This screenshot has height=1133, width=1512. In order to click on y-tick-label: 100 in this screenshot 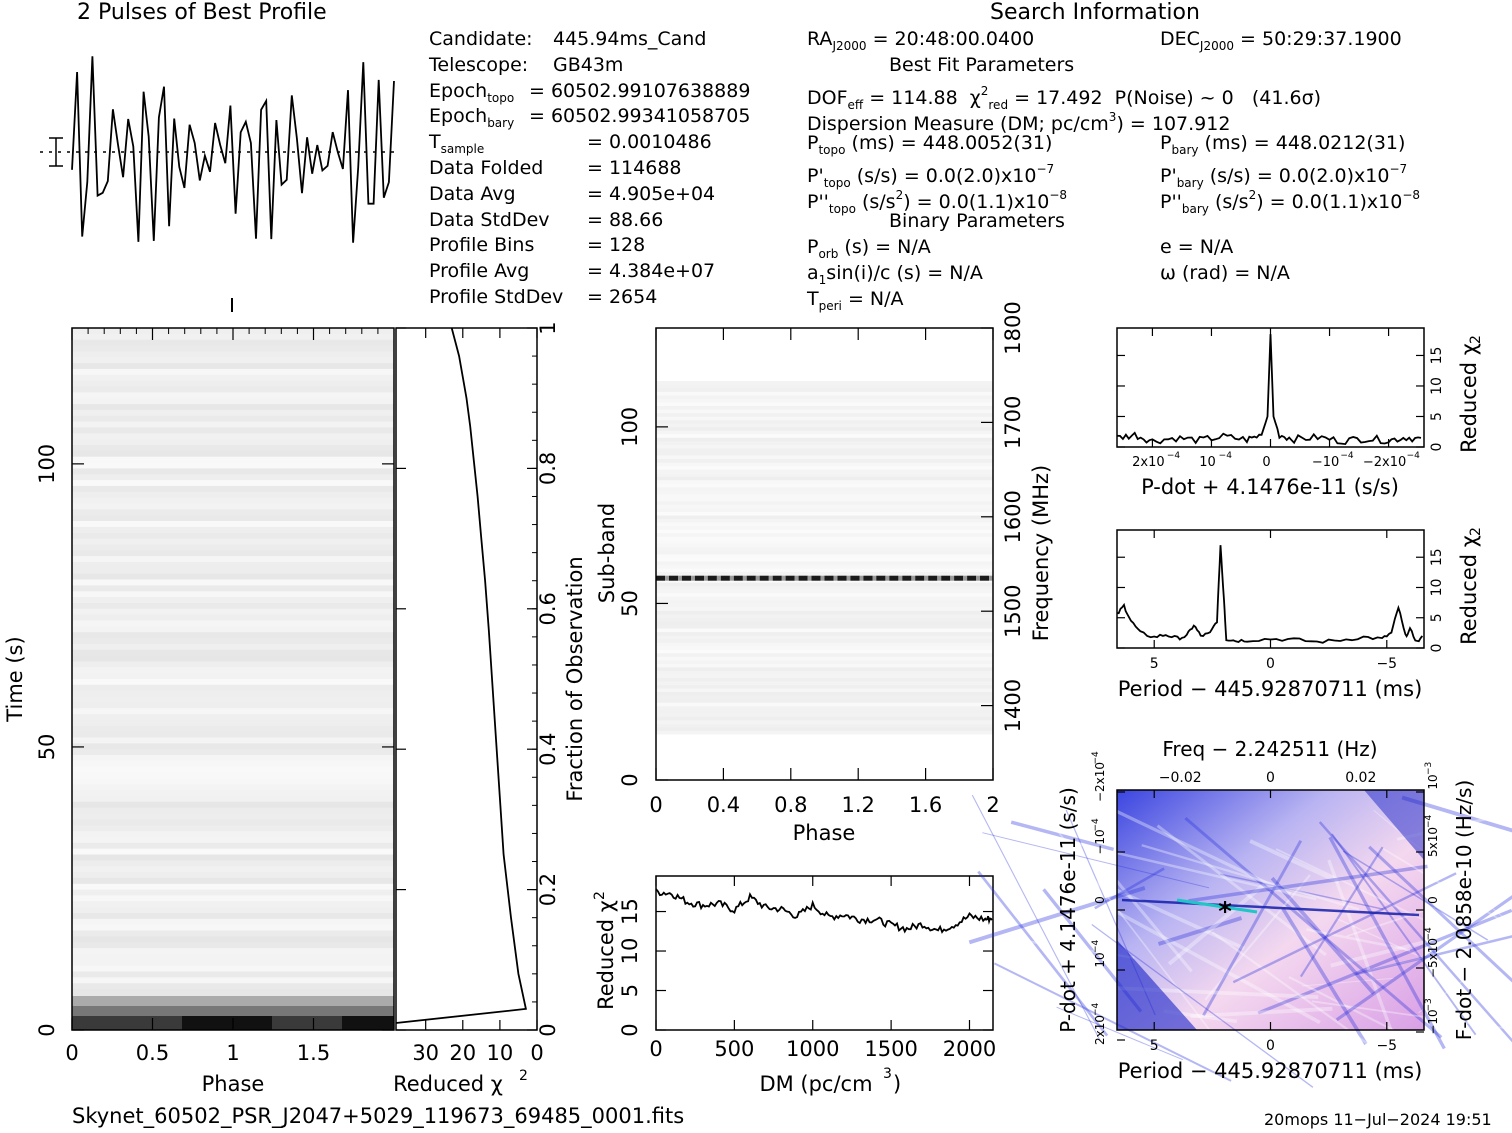, I will do `click(47, 464)`.